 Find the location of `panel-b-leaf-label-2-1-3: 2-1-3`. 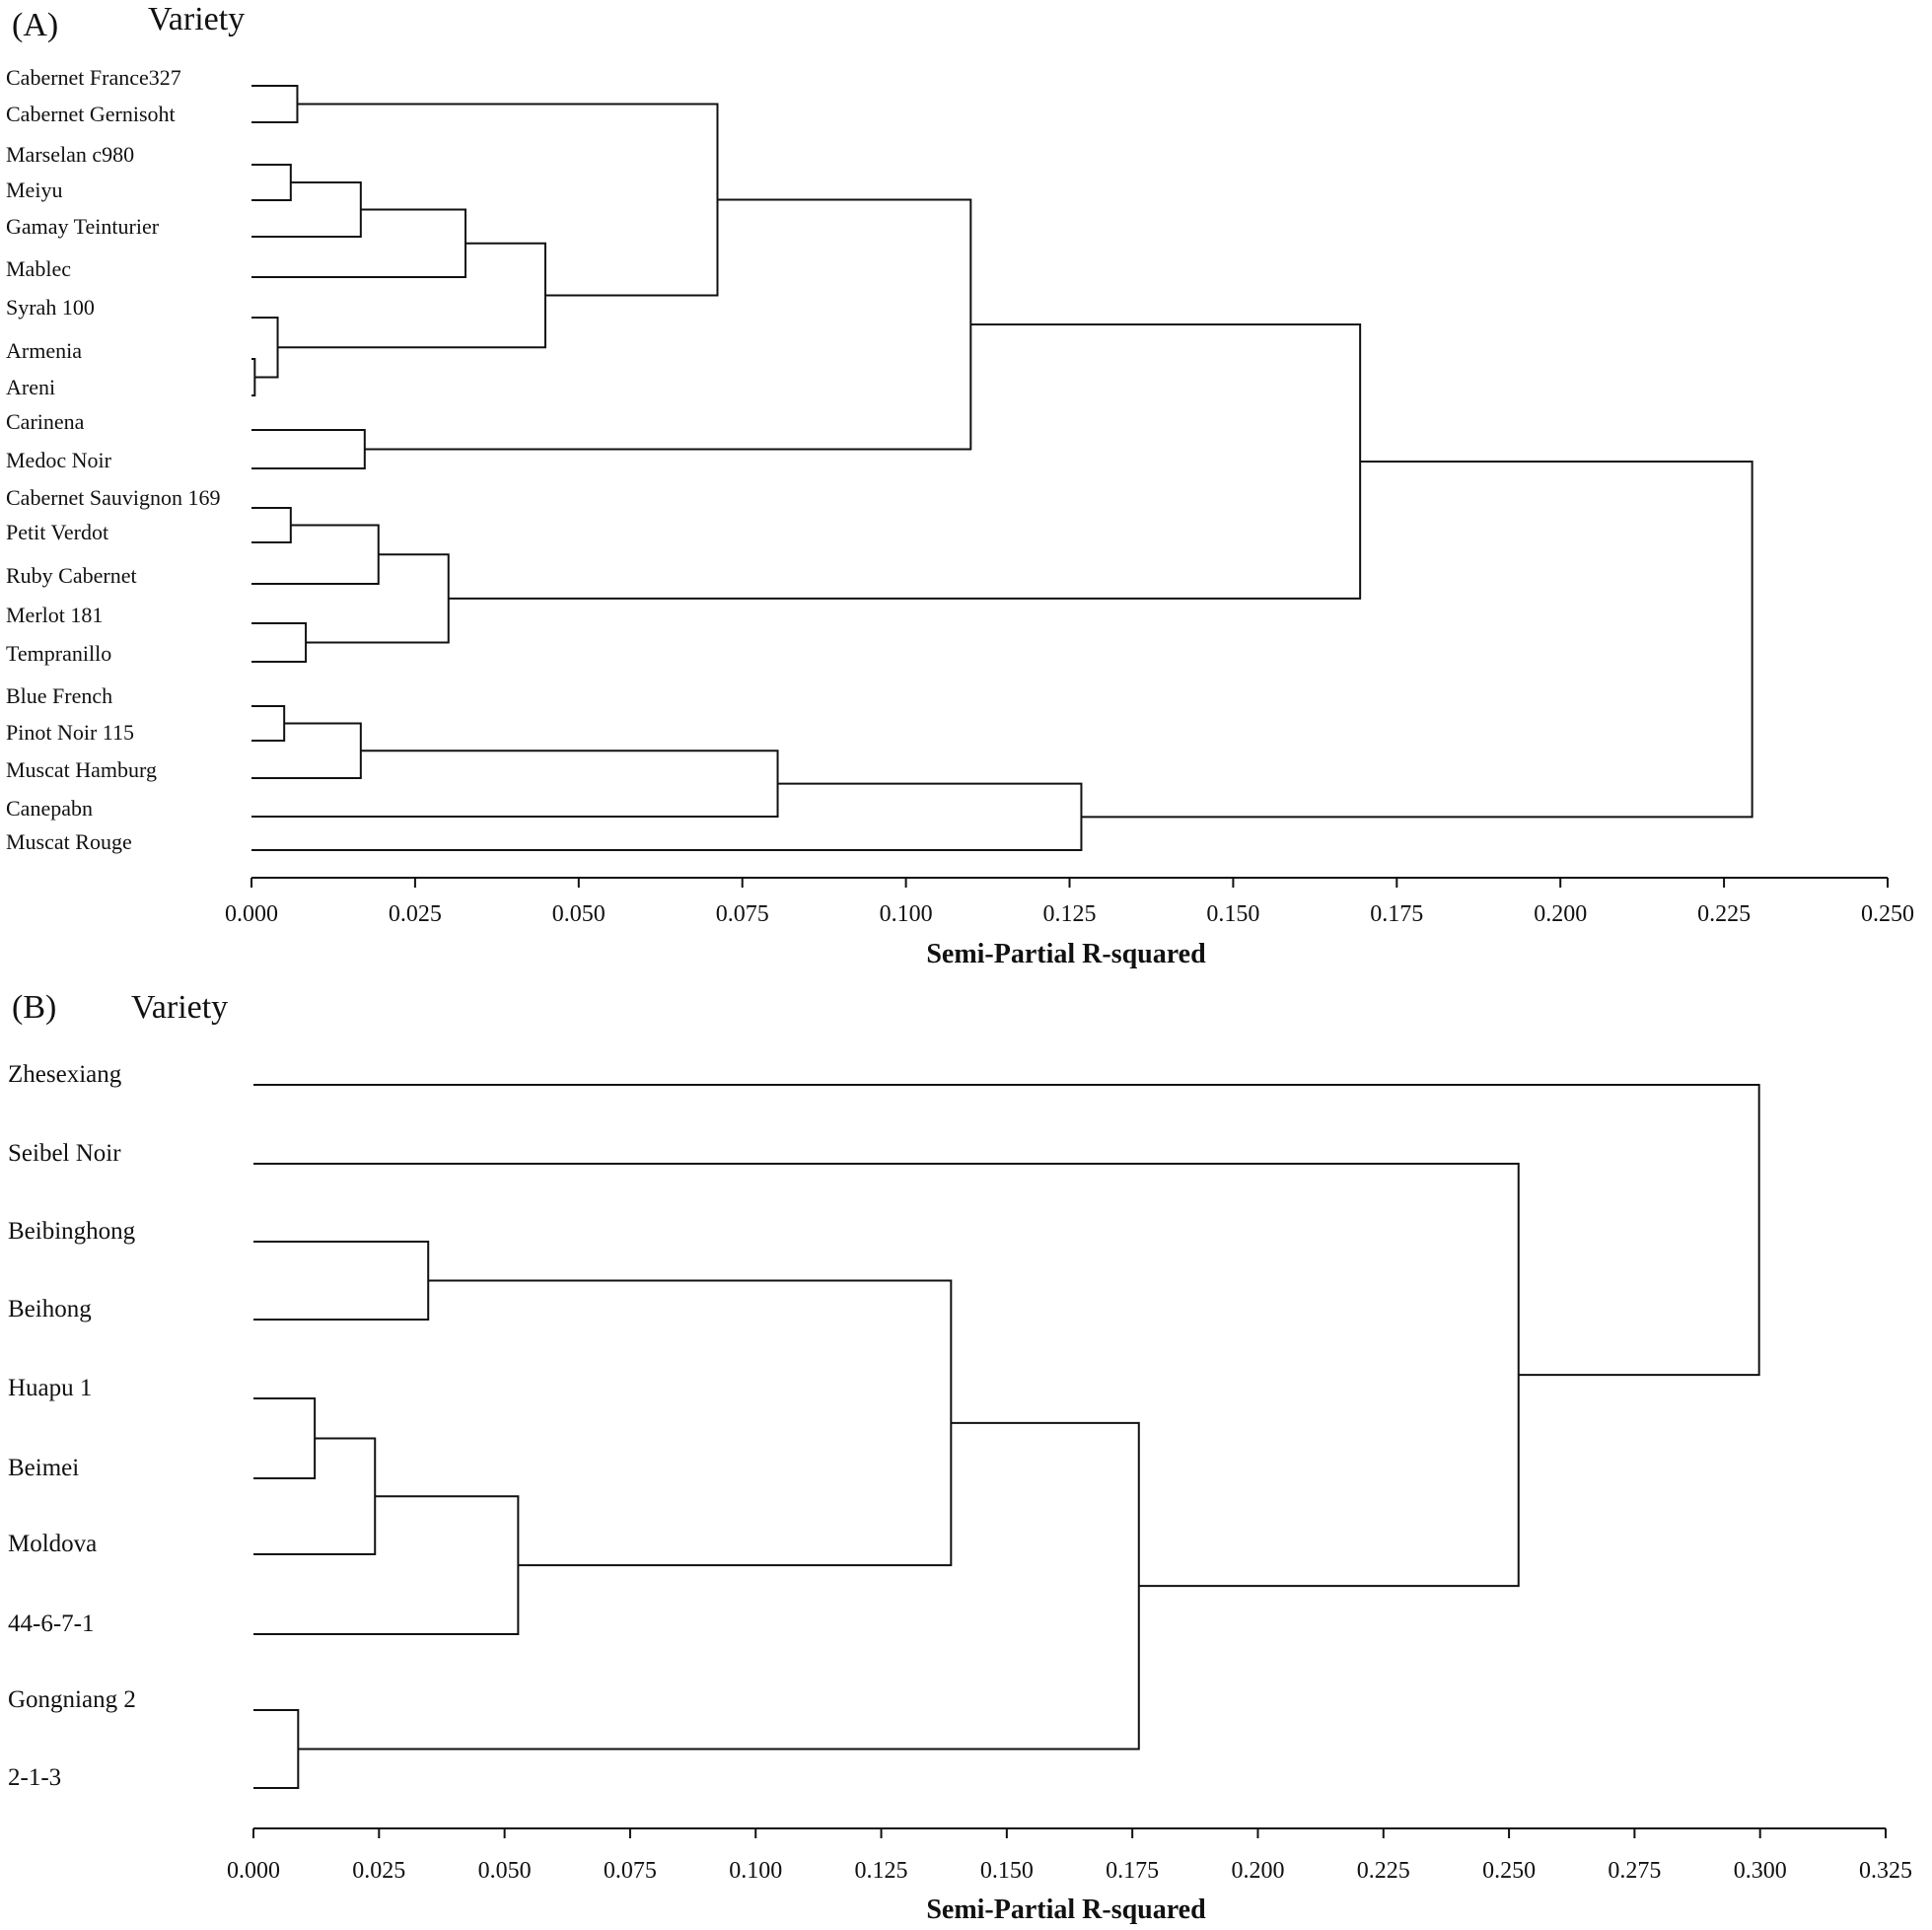

panel-b-leaf-label-2-1-3: 2-1-3 is located at coordinates (34, 1778).